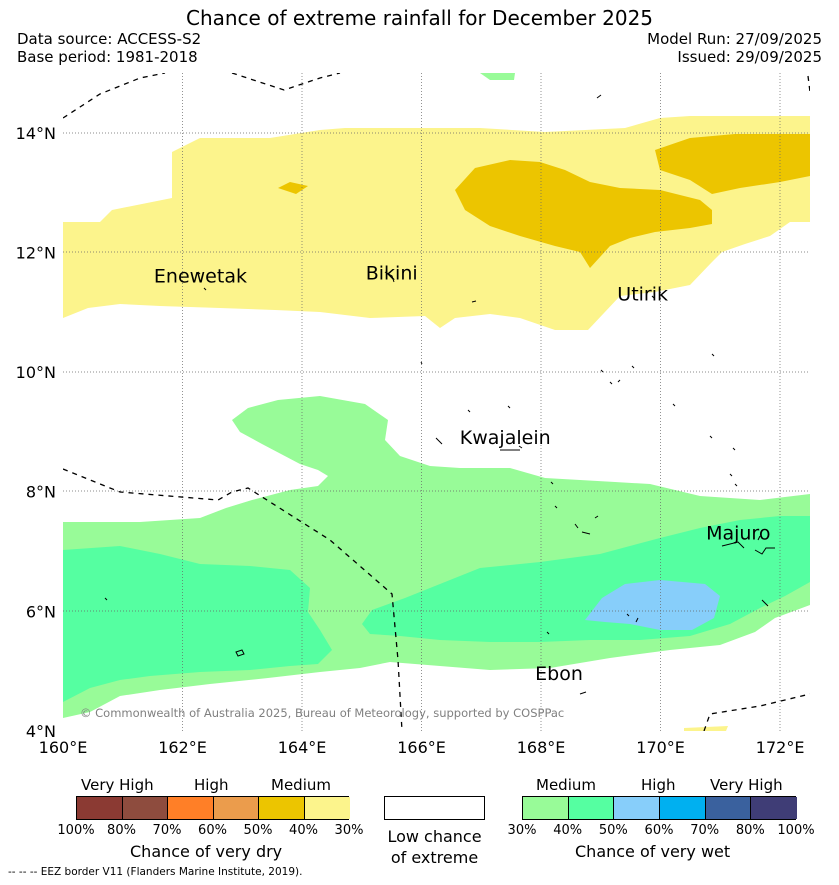 The image size is (839, 885). I want to click on wet-high-label: High, so click(658, 785).